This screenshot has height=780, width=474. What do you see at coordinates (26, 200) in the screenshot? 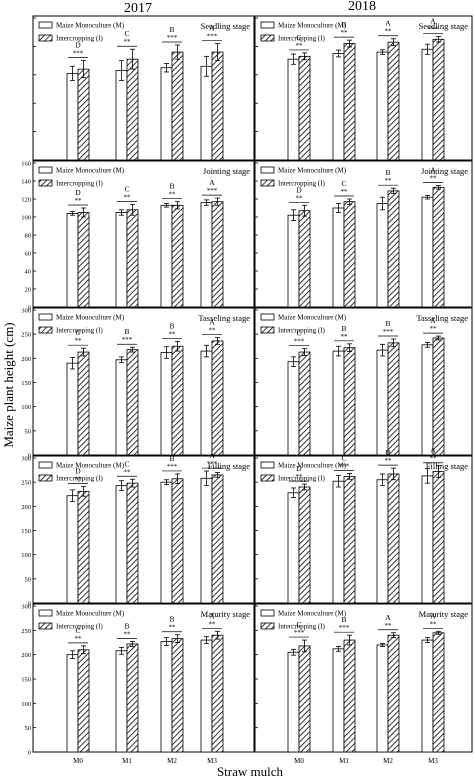
I see `y-tick-label: 120` at bounding box center [26, 200].